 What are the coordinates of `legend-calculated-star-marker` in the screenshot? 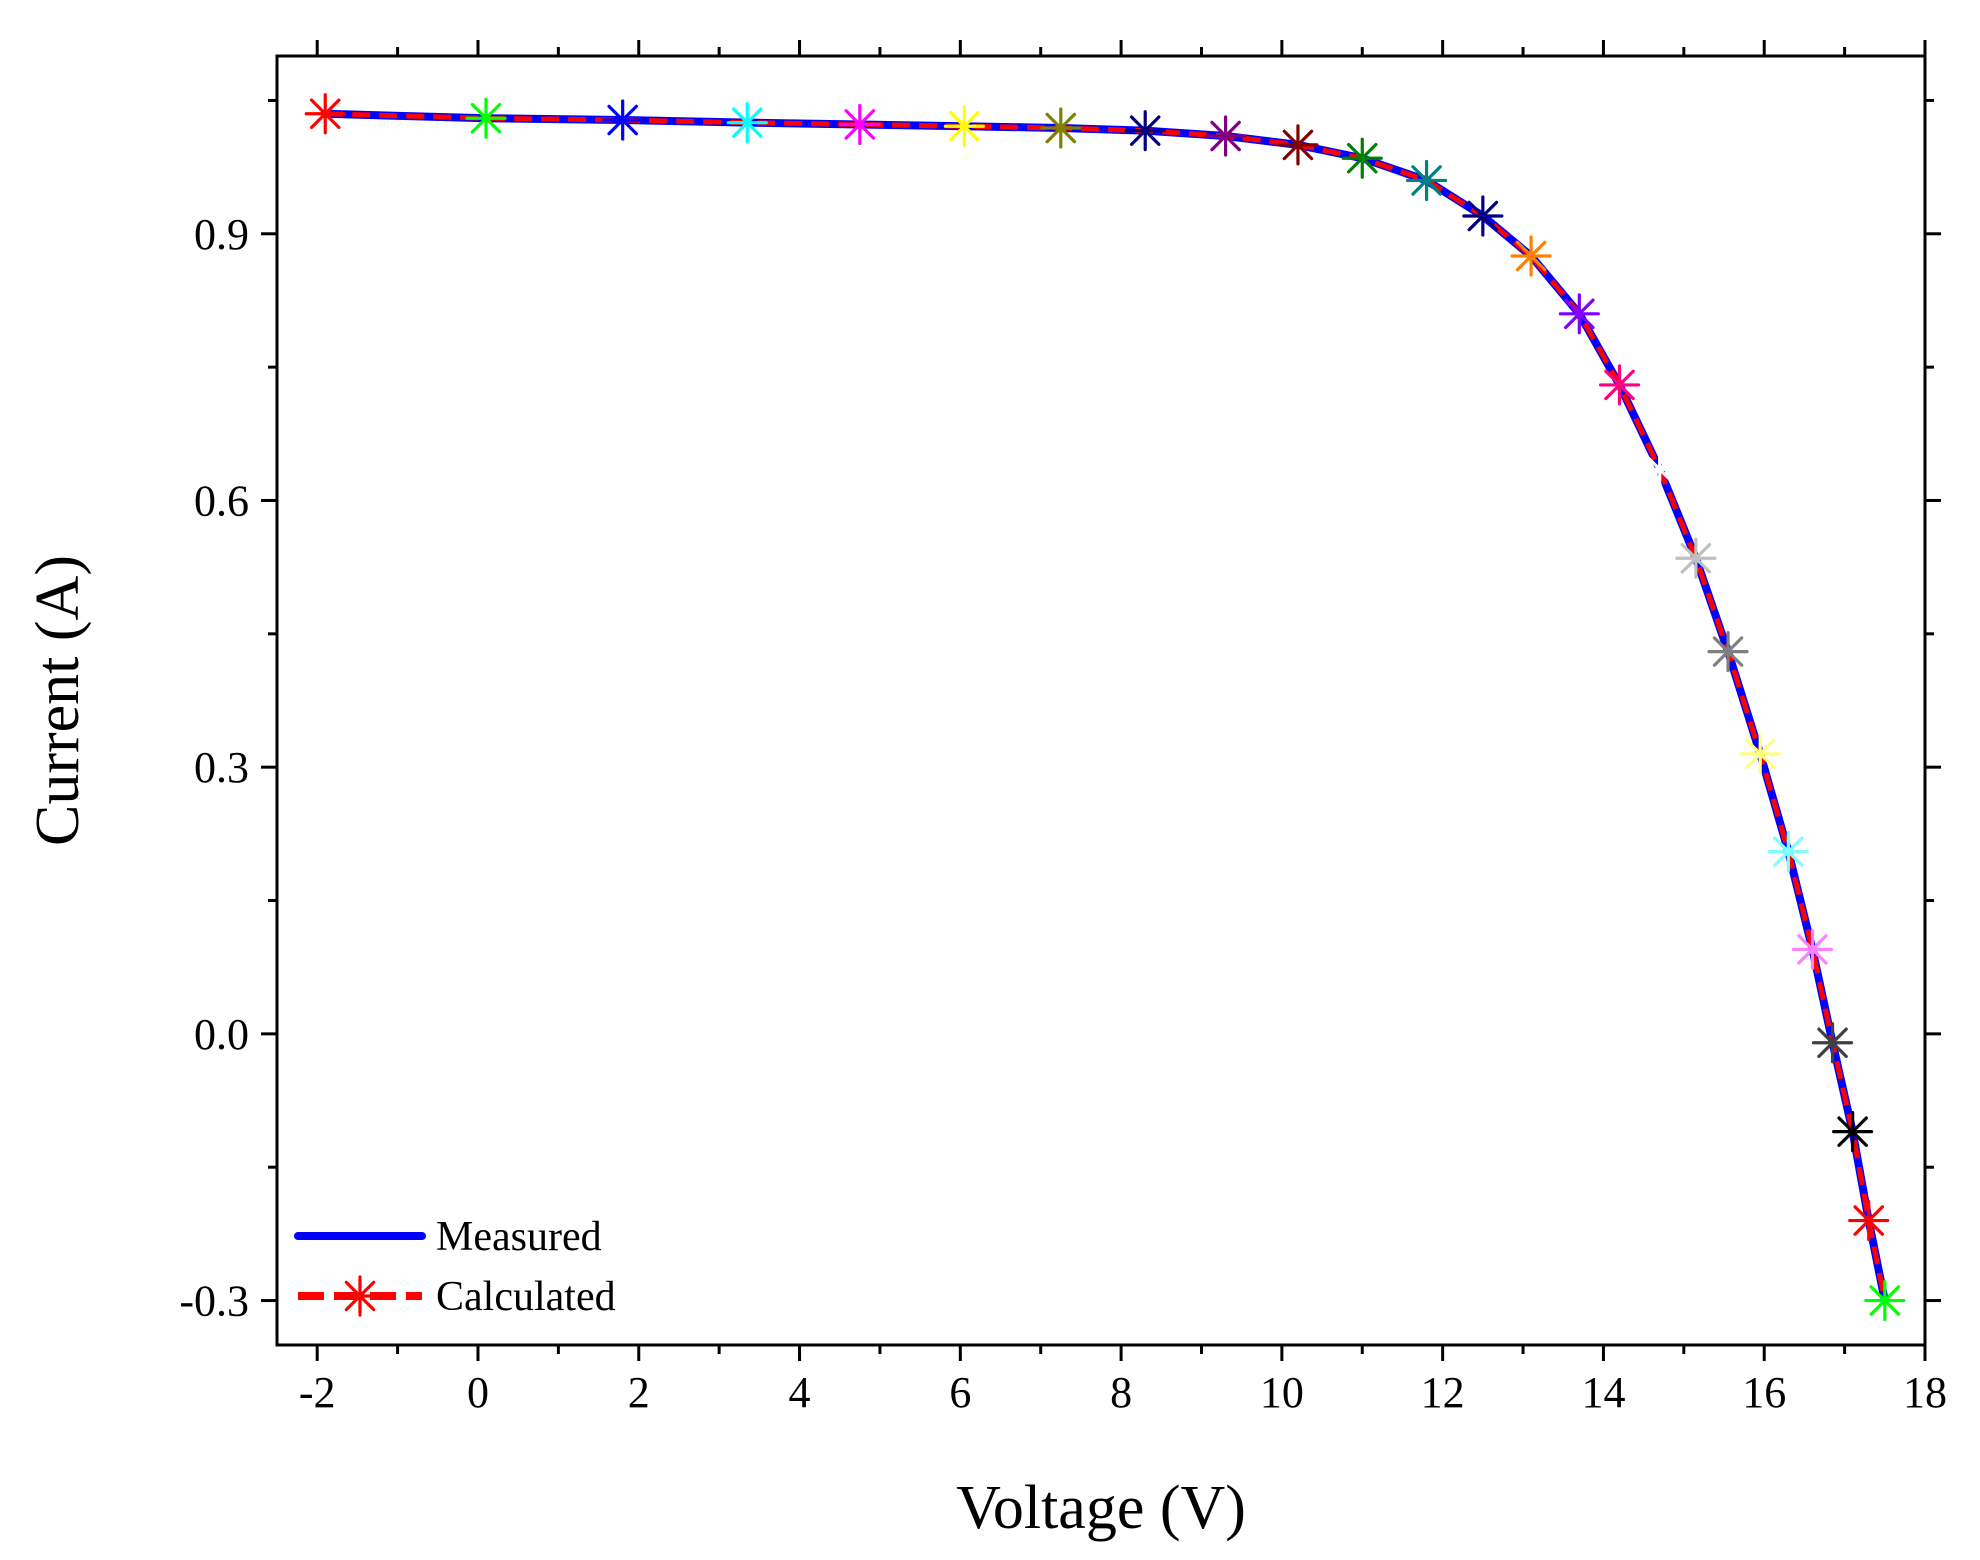 It's located at (360, 1296).